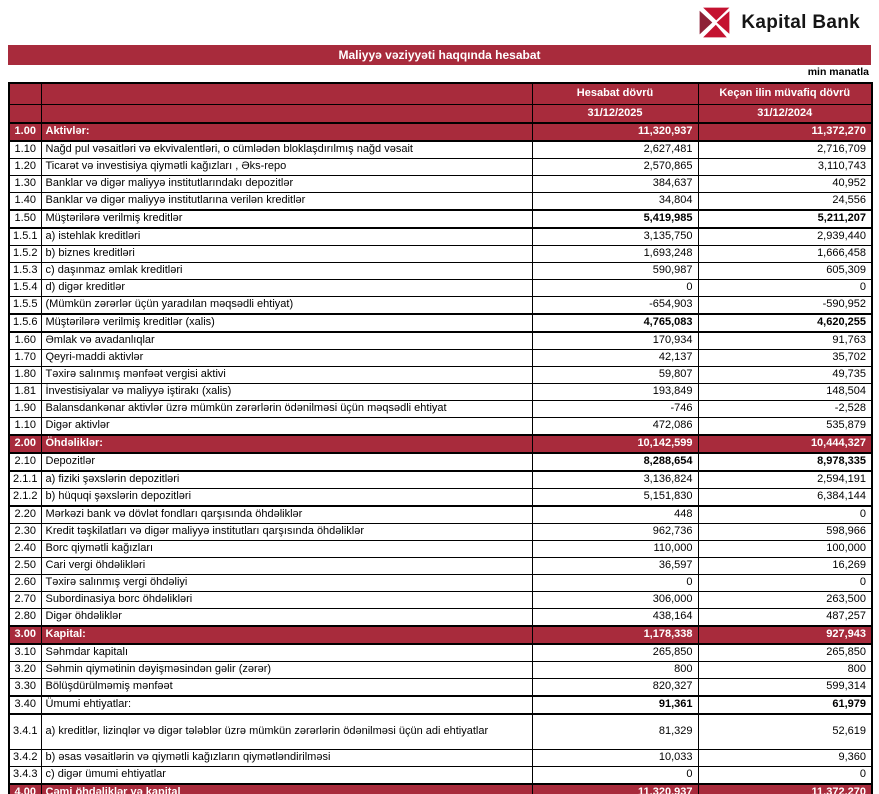 The height and width of the screenshot is (794, 879). What do you see at coordinates (25, 549) in the screenshot?
I see `row-number: 2.40` at bounding box center [25, 549].